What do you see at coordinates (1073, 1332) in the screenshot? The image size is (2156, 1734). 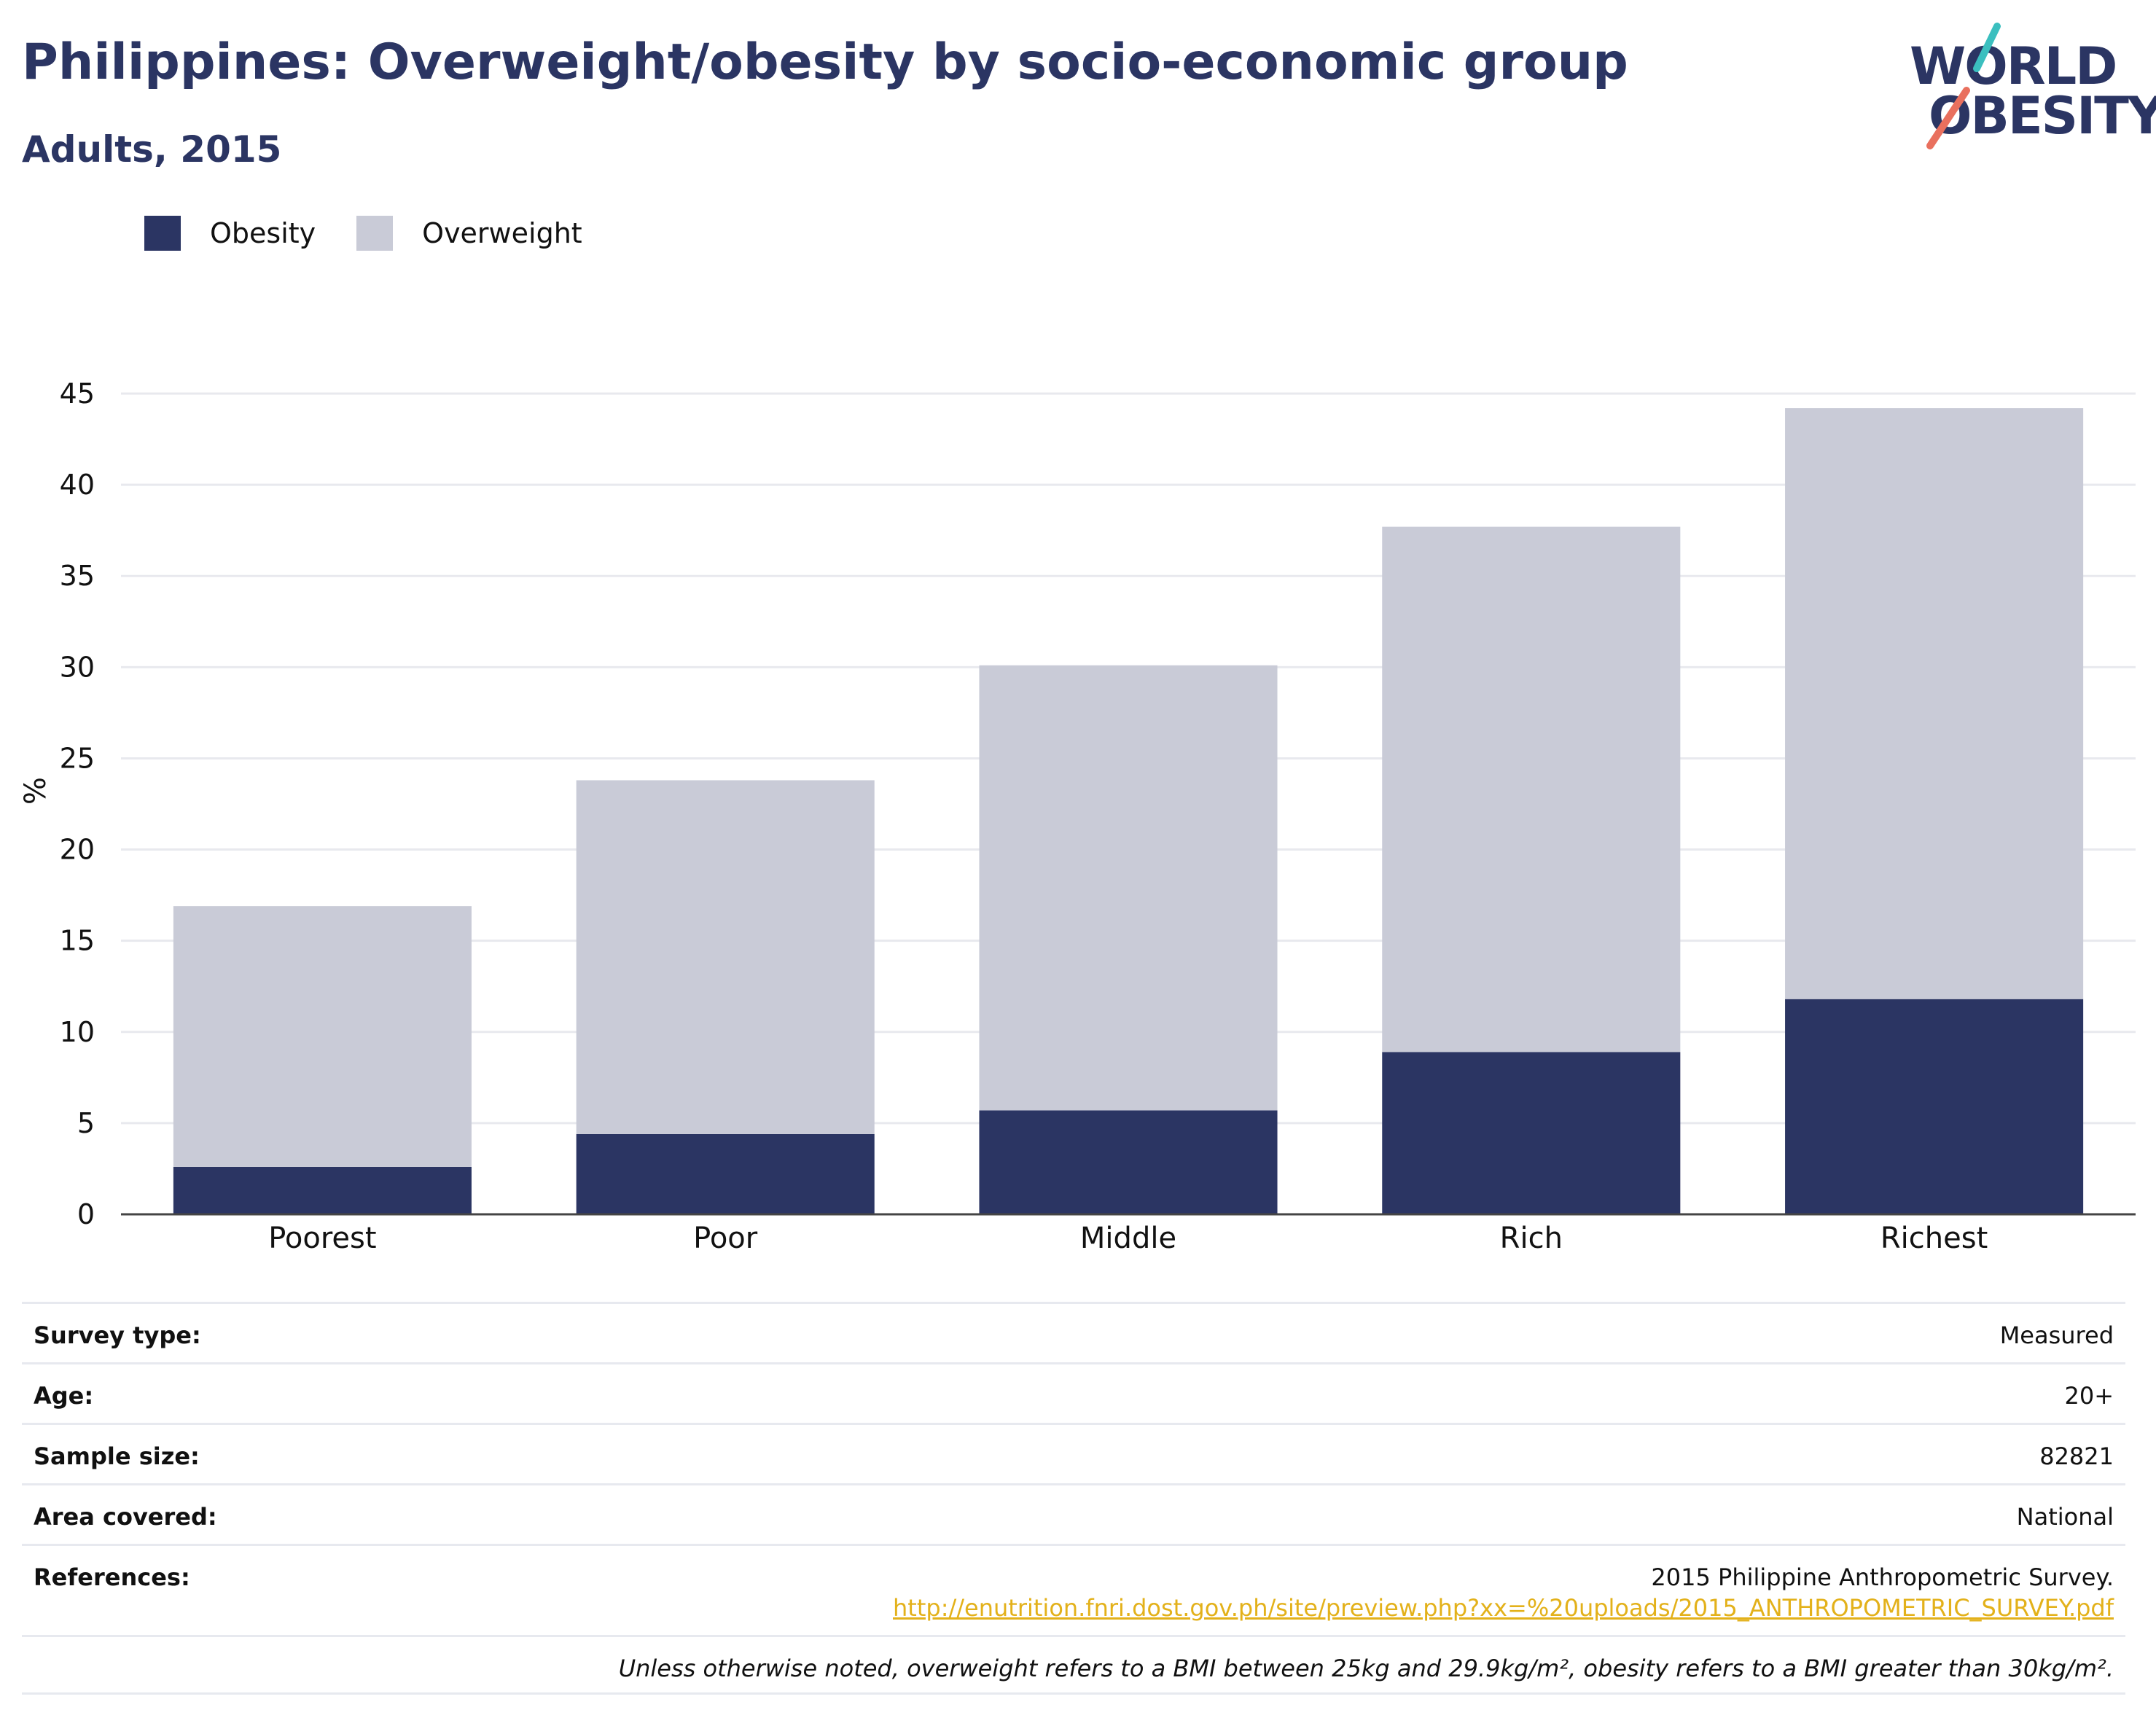 I see `info-row-survey-type: Survey type: Measured` at bounding box center [1073, 1332].